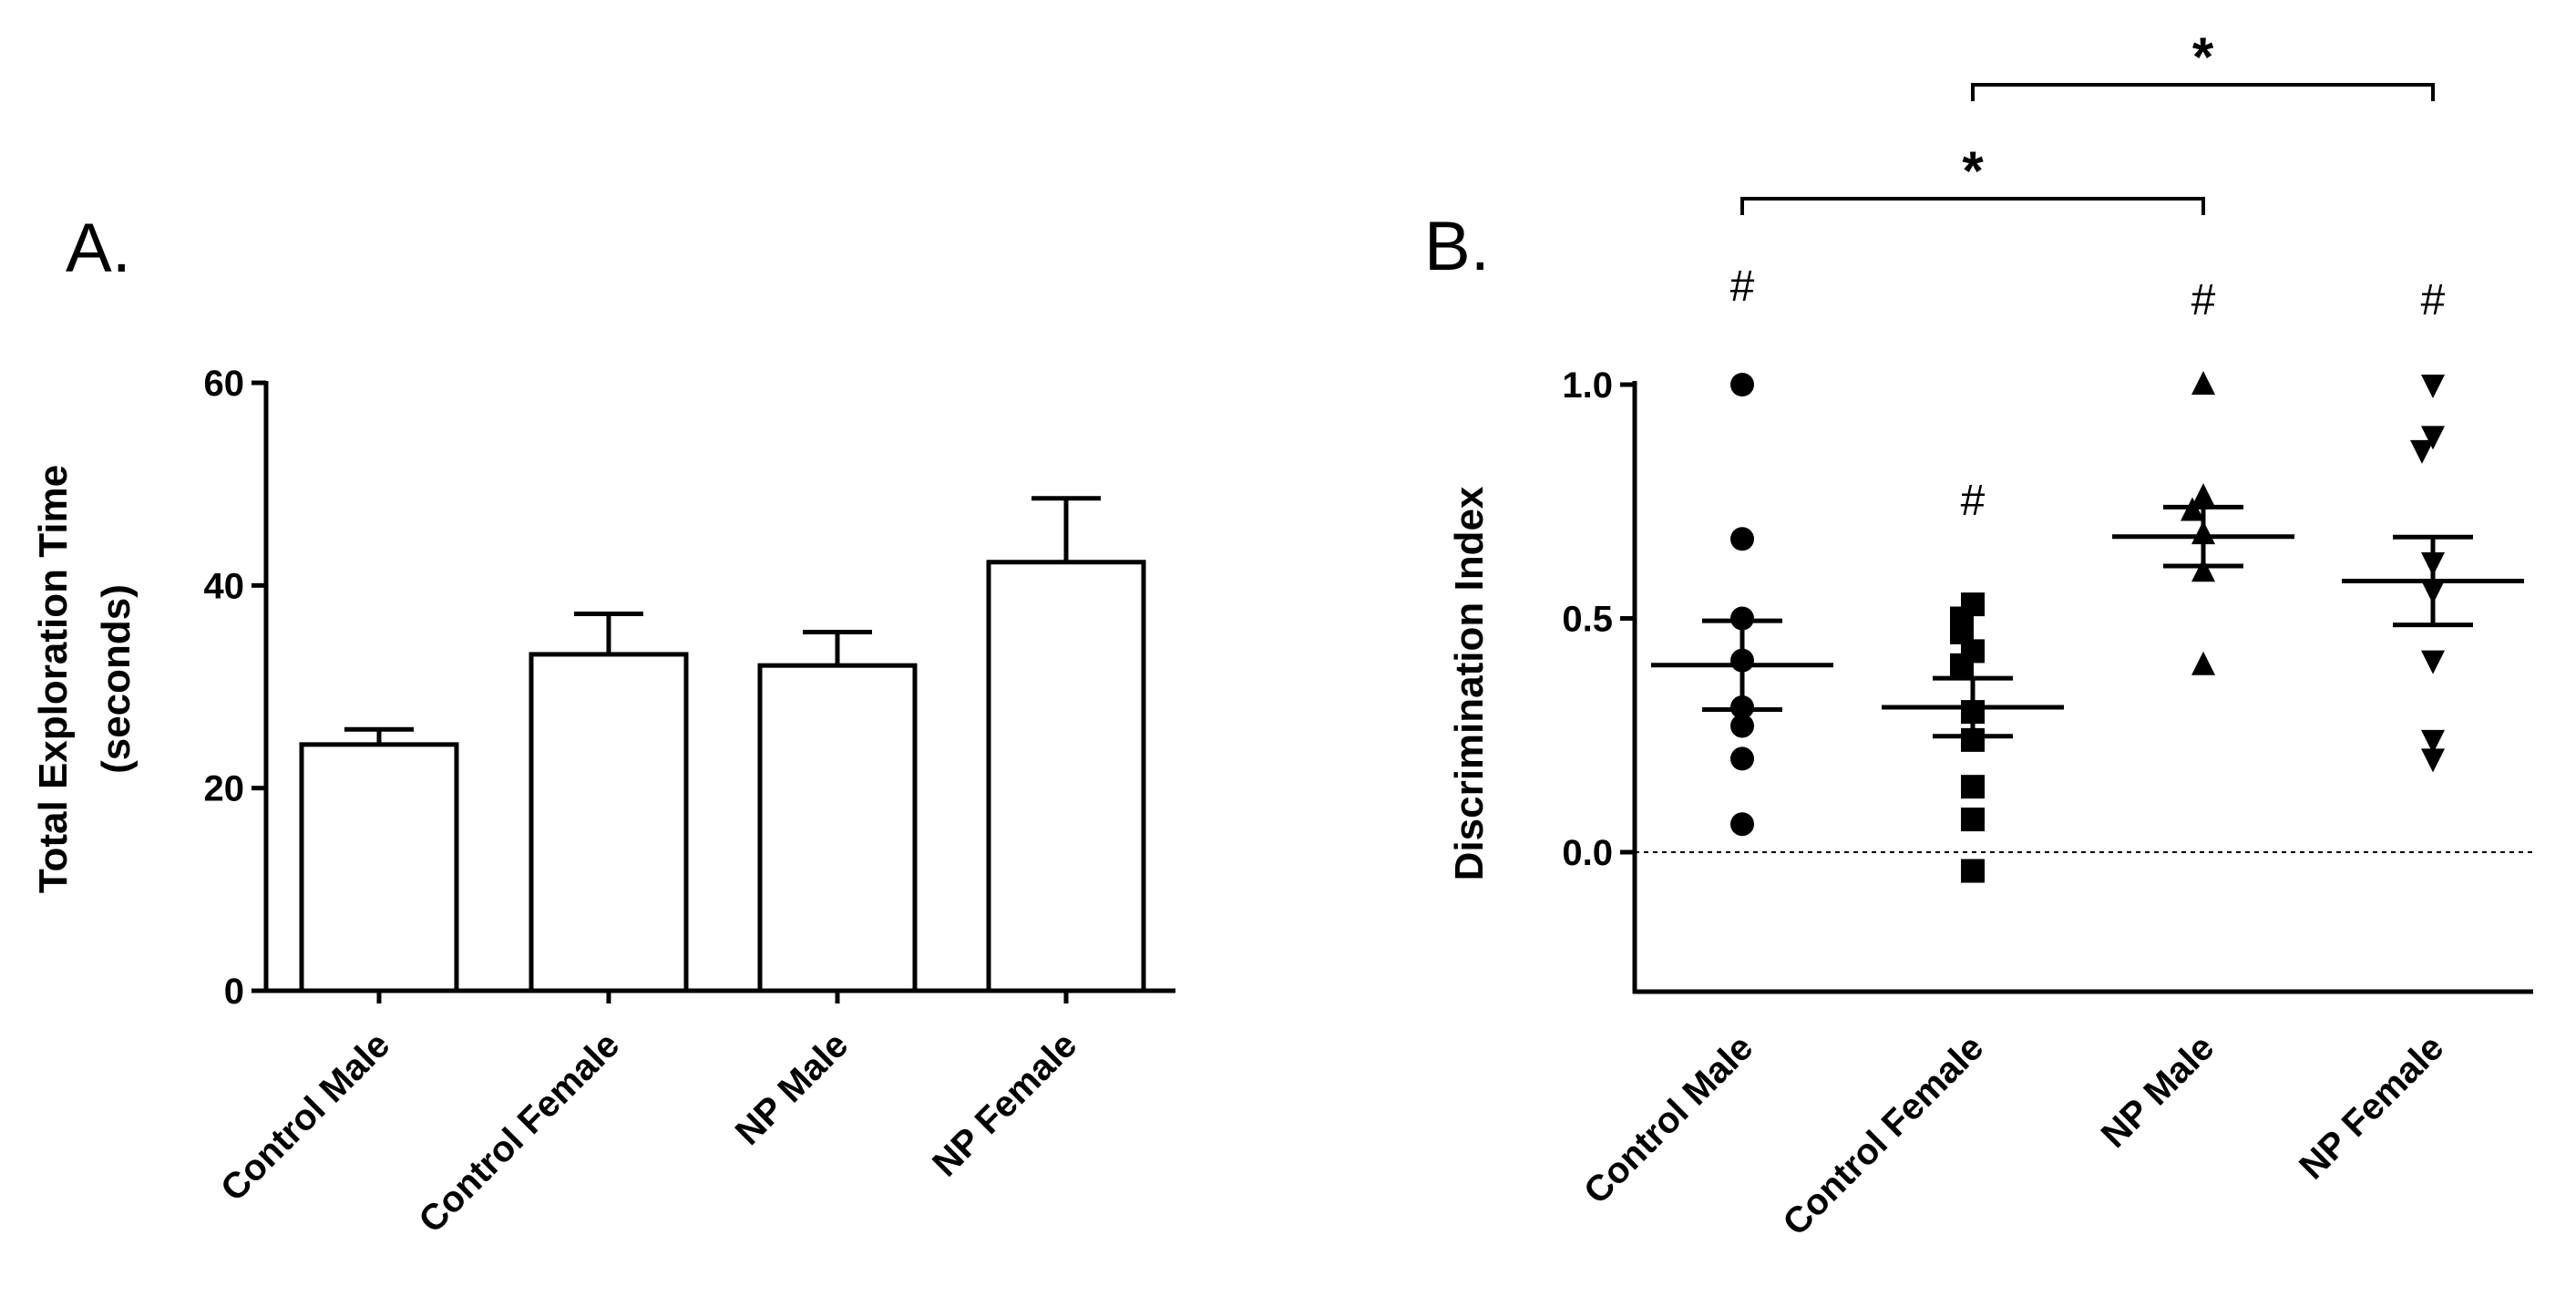 The width and height of the screenshot is (2576, 1307). Describe the element at coordinates (225, 789) in the screenshot. I see `y-tick-label: 20` at that location.